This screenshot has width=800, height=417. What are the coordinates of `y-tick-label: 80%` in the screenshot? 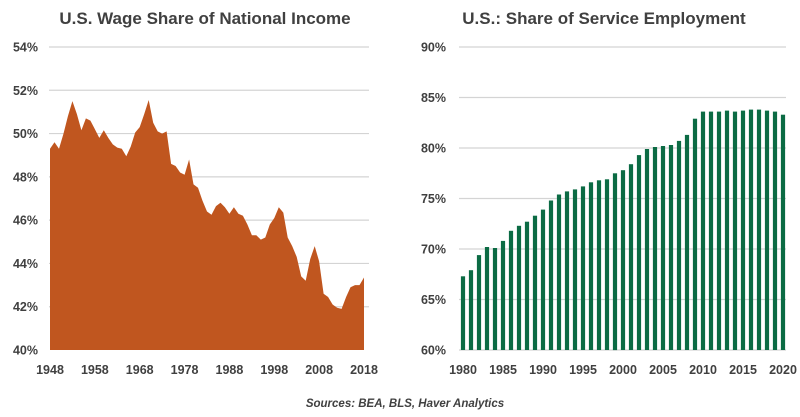 It's located at (433, 149).